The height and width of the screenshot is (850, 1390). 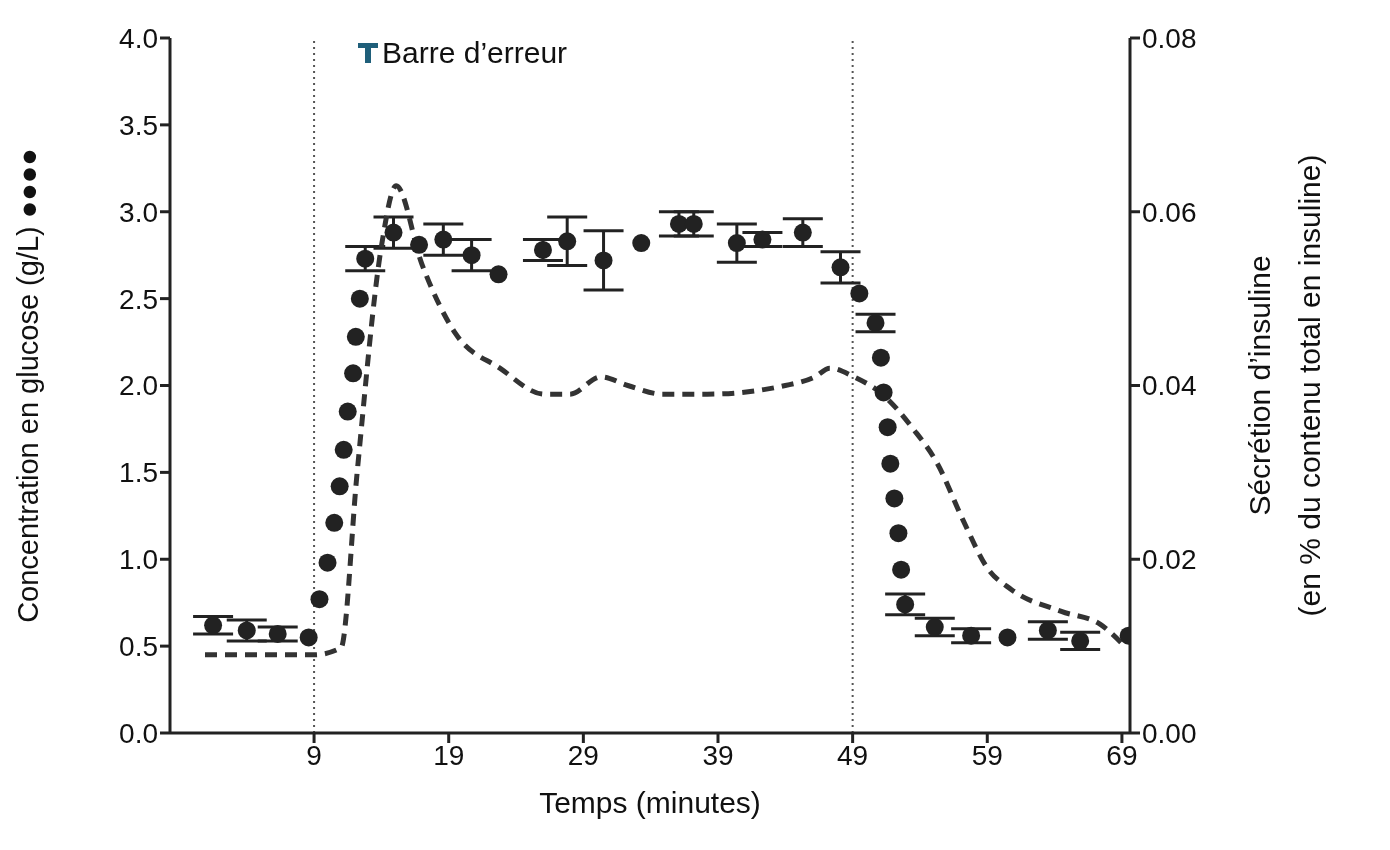 I want to click on y2-tick-label: 0.08, so click(x=1169, y=38).